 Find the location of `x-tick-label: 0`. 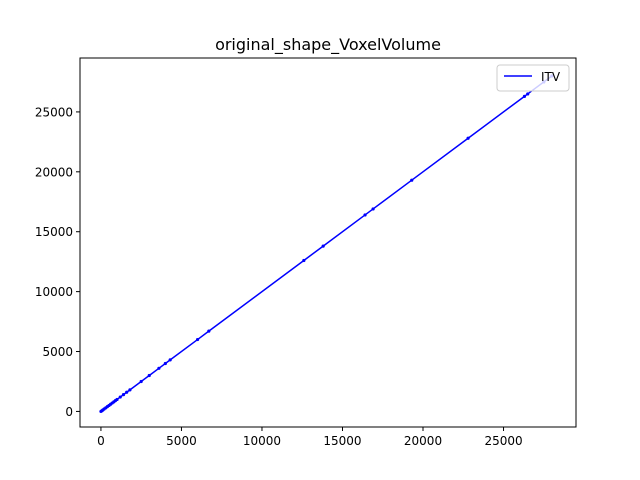

x-tick-label: 0 is located at coordinates (101, 441).